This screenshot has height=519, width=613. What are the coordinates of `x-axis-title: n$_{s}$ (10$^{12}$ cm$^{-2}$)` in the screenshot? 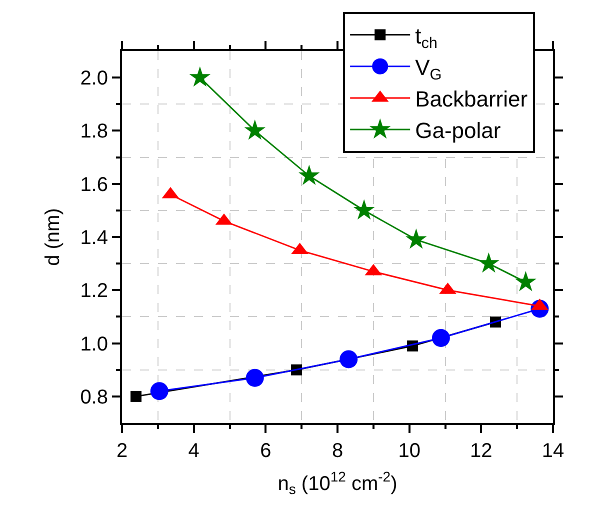 It's located at (338, 483).